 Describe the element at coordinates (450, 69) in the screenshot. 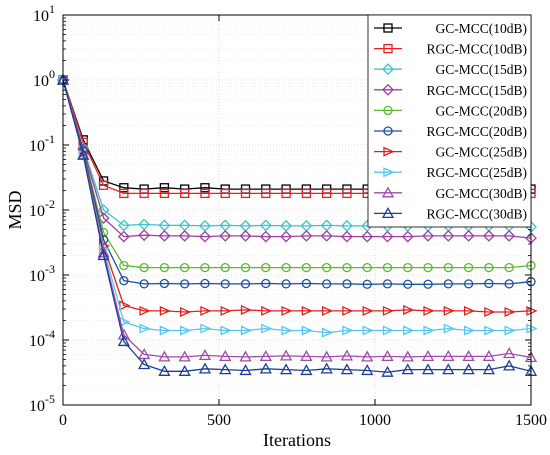

I see `legend-item: GC-MCC(15dB)` at that location.